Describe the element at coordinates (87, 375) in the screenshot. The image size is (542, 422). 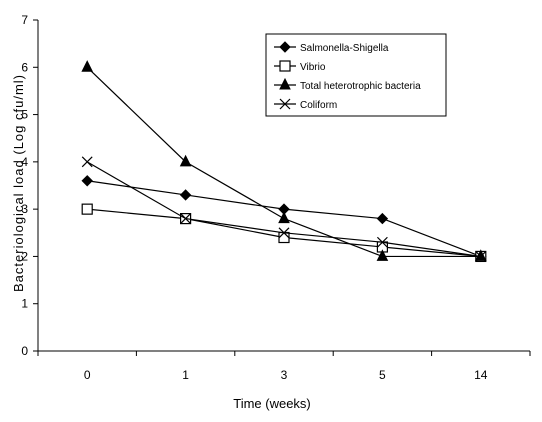
I see `x-tick-label: 0` at that location.